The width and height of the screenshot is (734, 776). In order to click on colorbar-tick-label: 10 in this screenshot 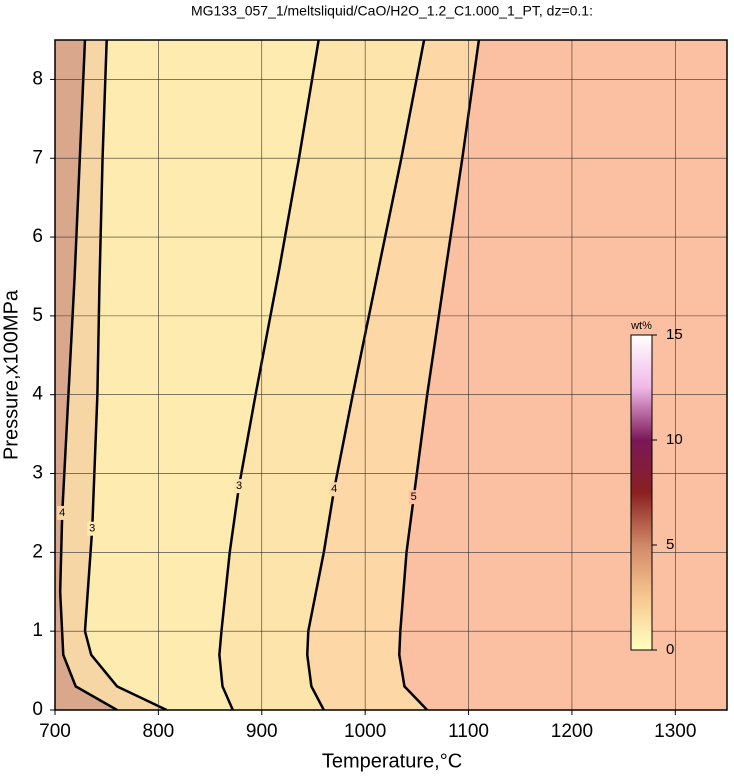, I will do `click(674, 439)`.